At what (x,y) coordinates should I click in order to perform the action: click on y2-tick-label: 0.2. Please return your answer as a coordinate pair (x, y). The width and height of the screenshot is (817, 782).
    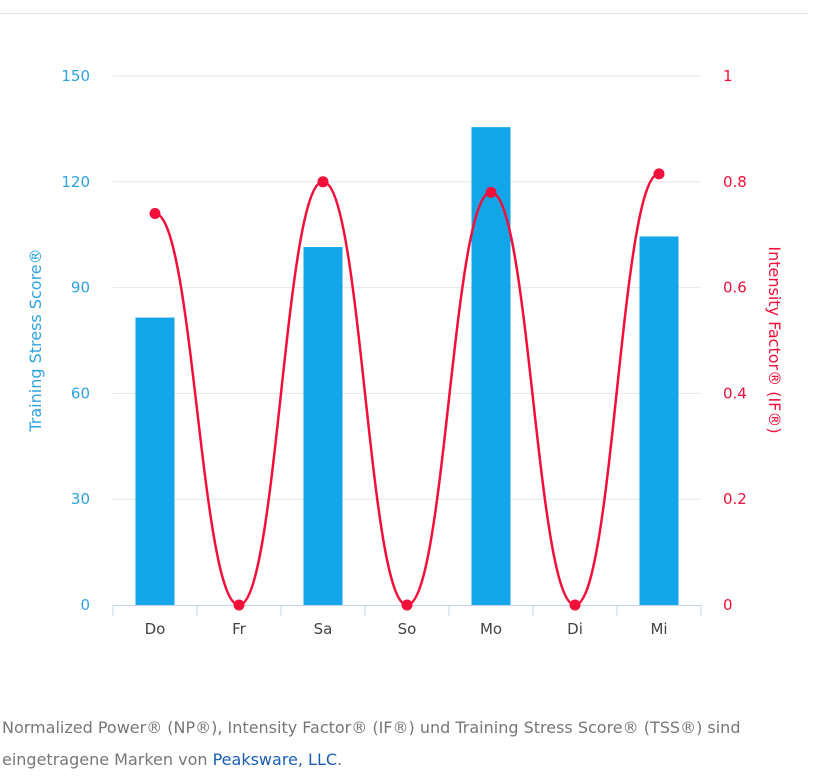
    Looking at the image, I should click on (735, 499).